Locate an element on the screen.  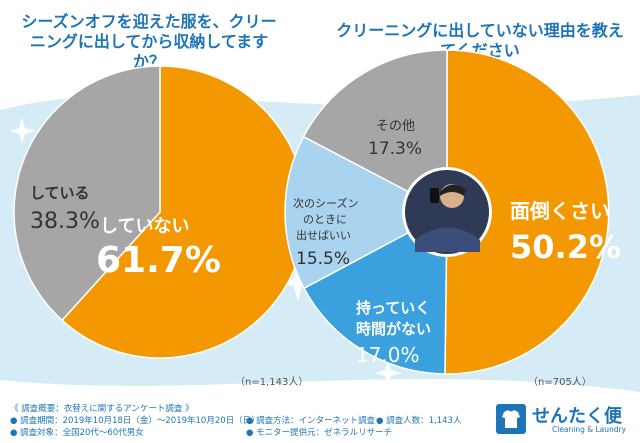
slice-label: 面倒くさい is located at coordinates (560, 211).